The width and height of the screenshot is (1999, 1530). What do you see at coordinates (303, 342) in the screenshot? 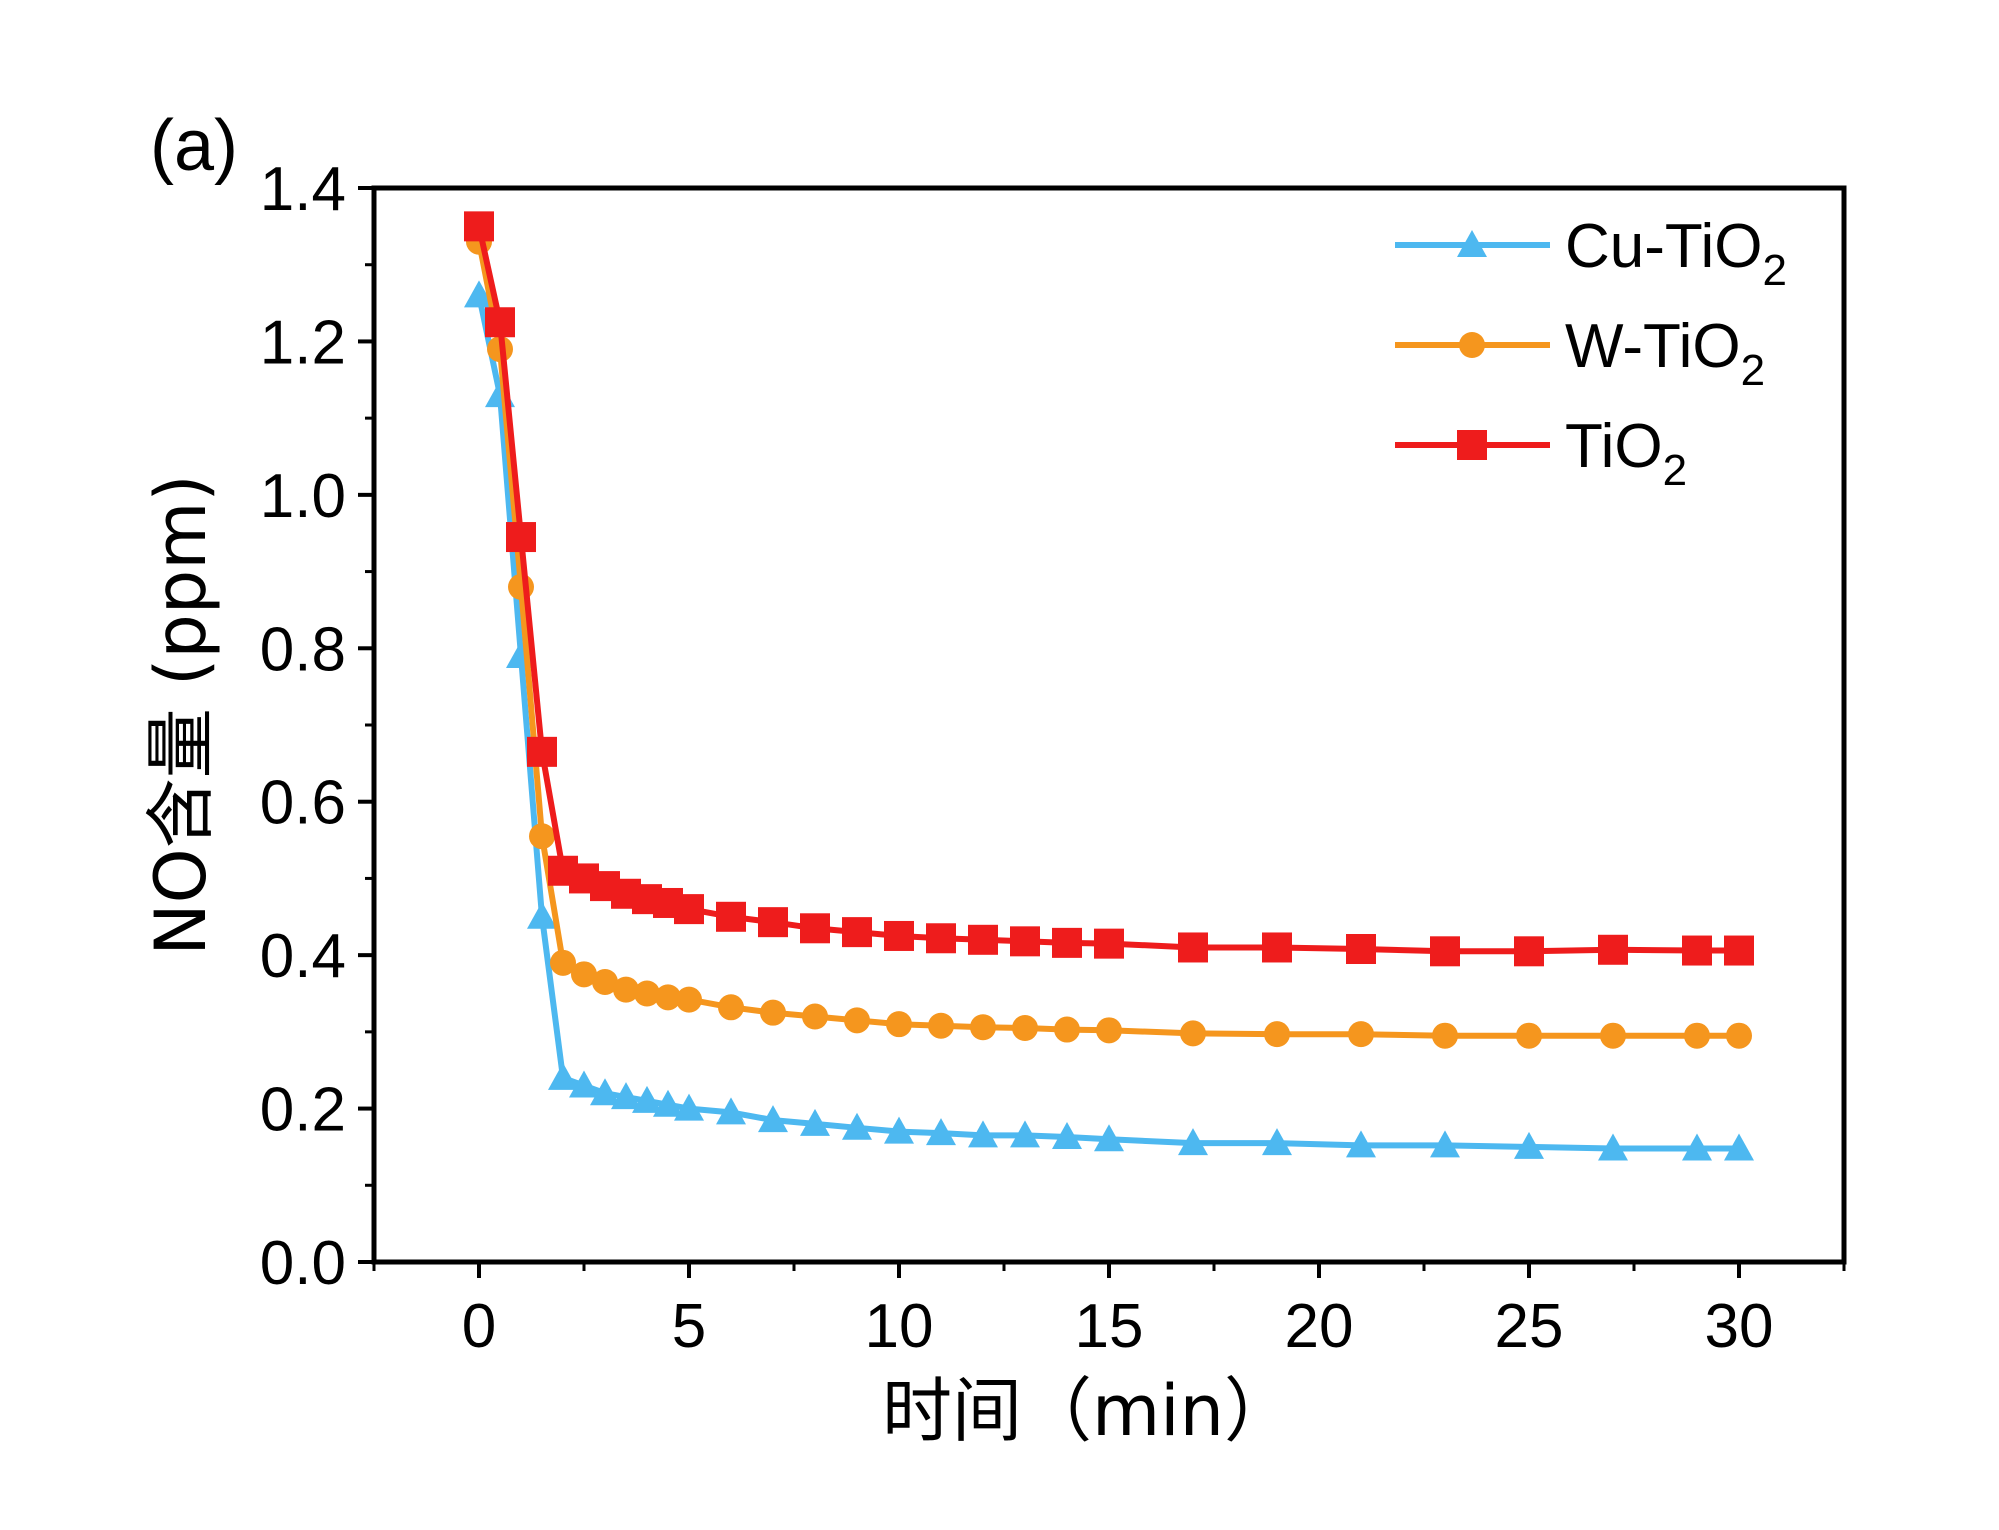
I see `y-tick-label: 1.2` at bounding box center [303, 342].